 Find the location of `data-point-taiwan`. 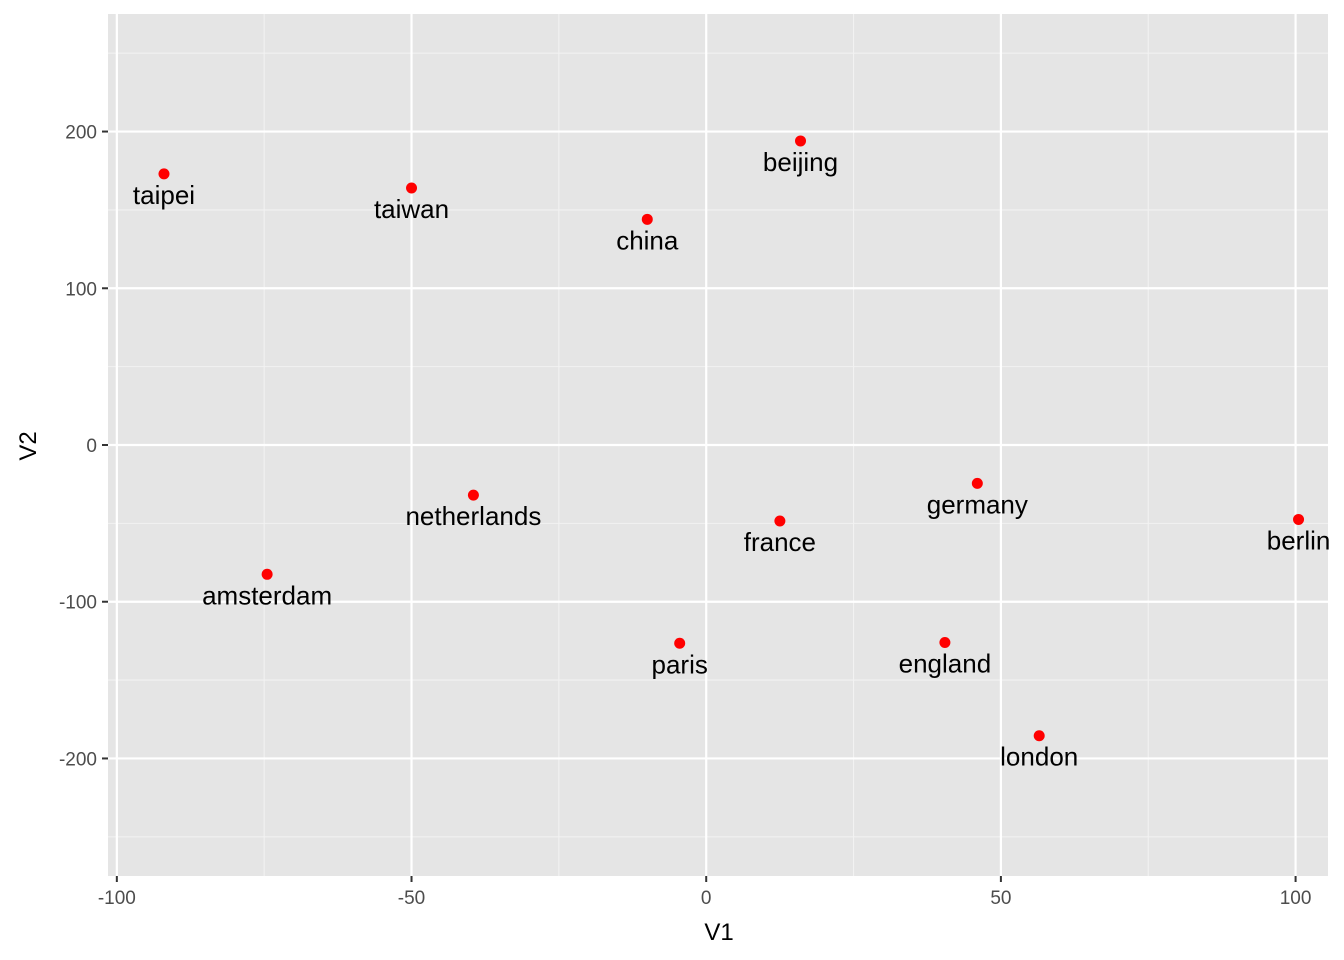

data-point-taiwan is located at coordinates (412, 188).